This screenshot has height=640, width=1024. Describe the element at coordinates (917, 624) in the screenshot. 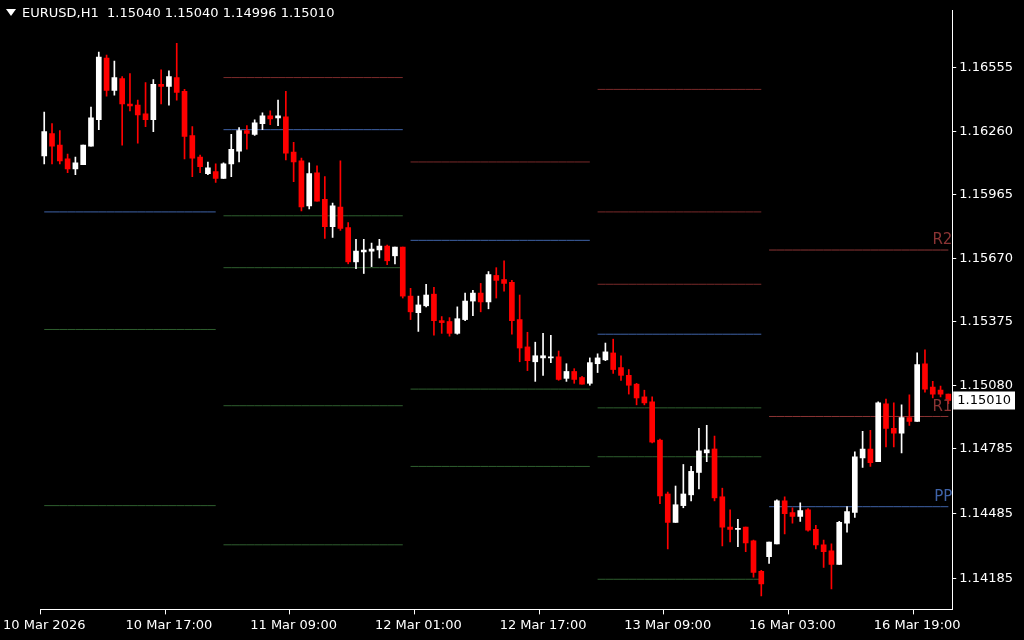

I see `x-tick-label: 16 Mar 19:00` at that location.